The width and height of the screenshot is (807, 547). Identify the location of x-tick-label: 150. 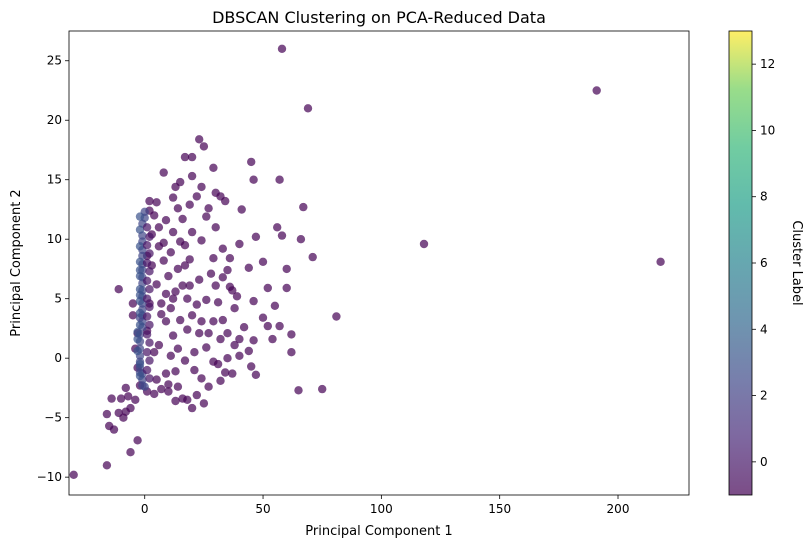
(499, 509).